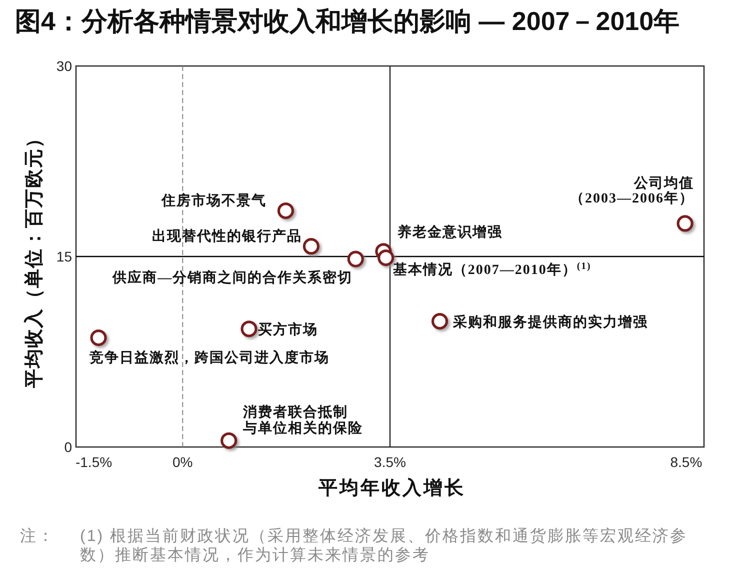 The width and height of the screenshot is (729, 581). I want to click on annotation: 养老金意识增强, so click(449, 231).